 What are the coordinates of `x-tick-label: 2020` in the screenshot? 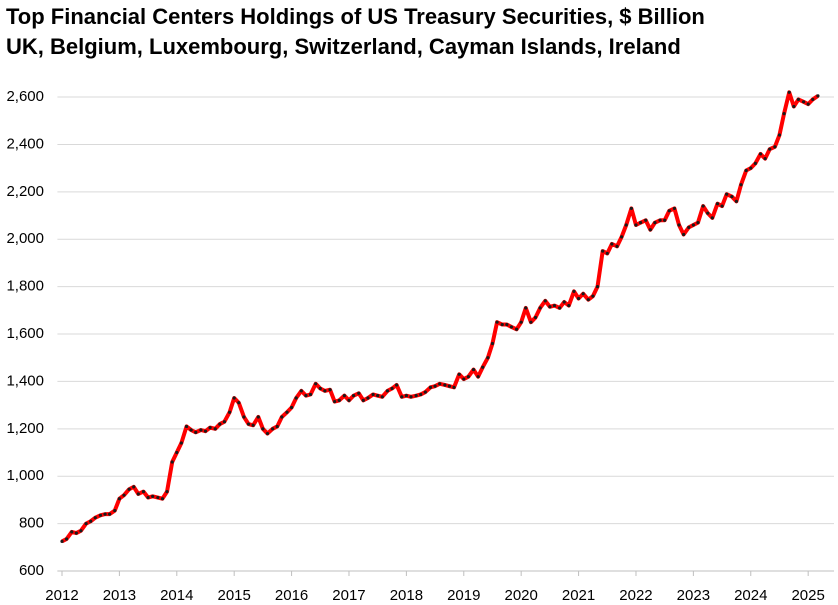 It's located at (520, 595).